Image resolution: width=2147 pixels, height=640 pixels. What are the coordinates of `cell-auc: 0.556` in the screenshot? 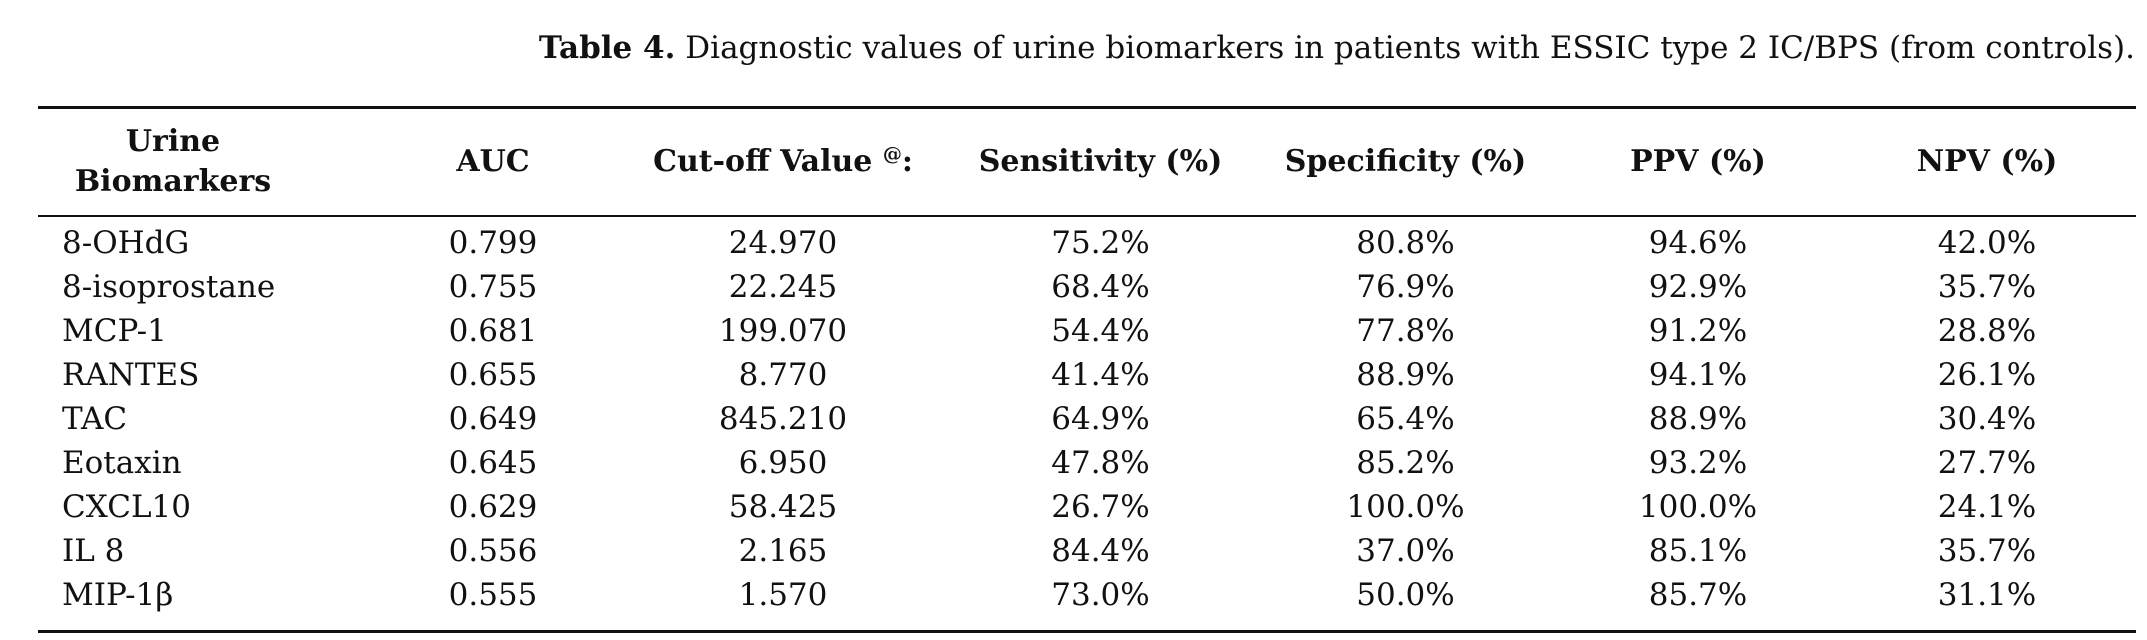 It's located at (493, 551).